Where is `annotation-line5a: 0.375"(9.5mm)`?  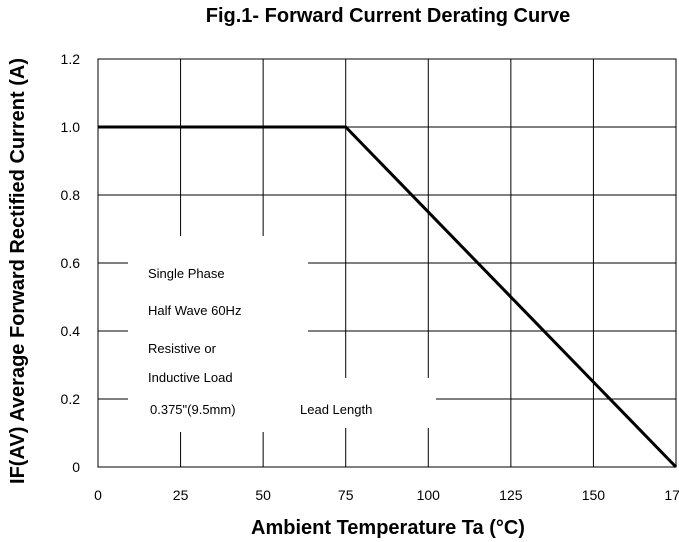
annotation-line5a: 0.375"(9.5mm) is located at coordinates (193, 409).